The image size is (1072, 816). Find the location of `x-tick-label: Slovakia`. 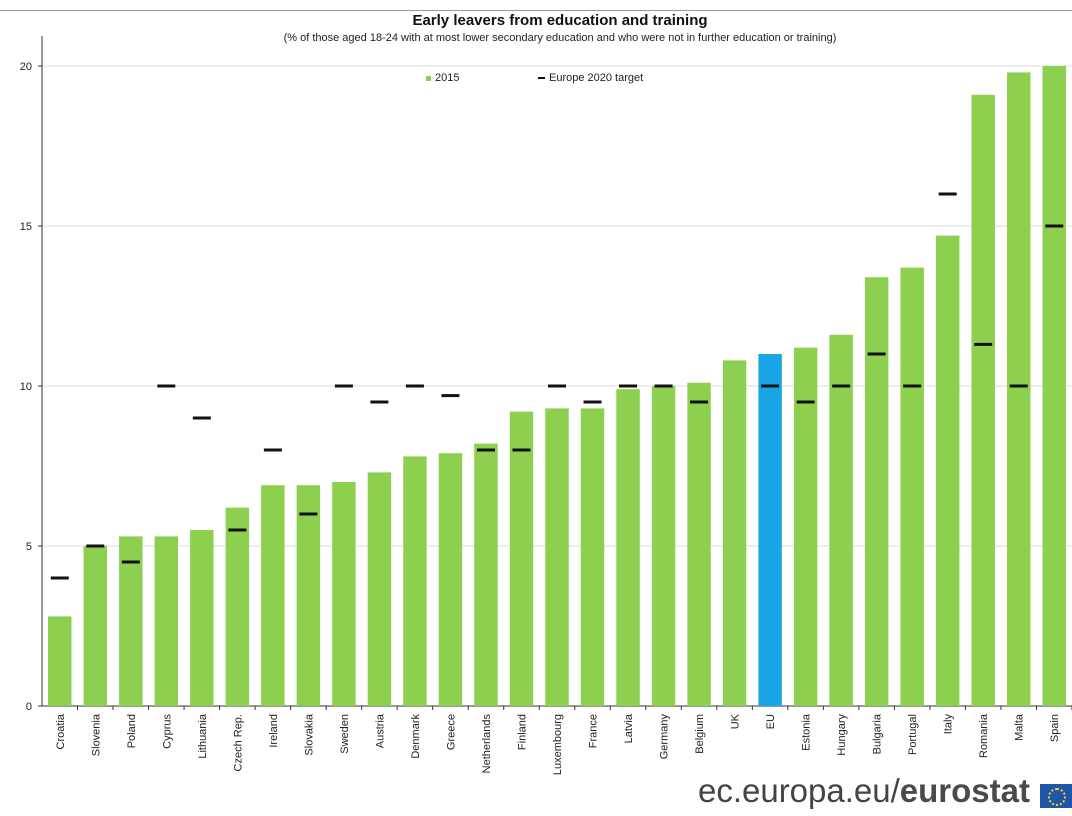

x-tick-label: Slovakia is located at coordinates (309, 734).